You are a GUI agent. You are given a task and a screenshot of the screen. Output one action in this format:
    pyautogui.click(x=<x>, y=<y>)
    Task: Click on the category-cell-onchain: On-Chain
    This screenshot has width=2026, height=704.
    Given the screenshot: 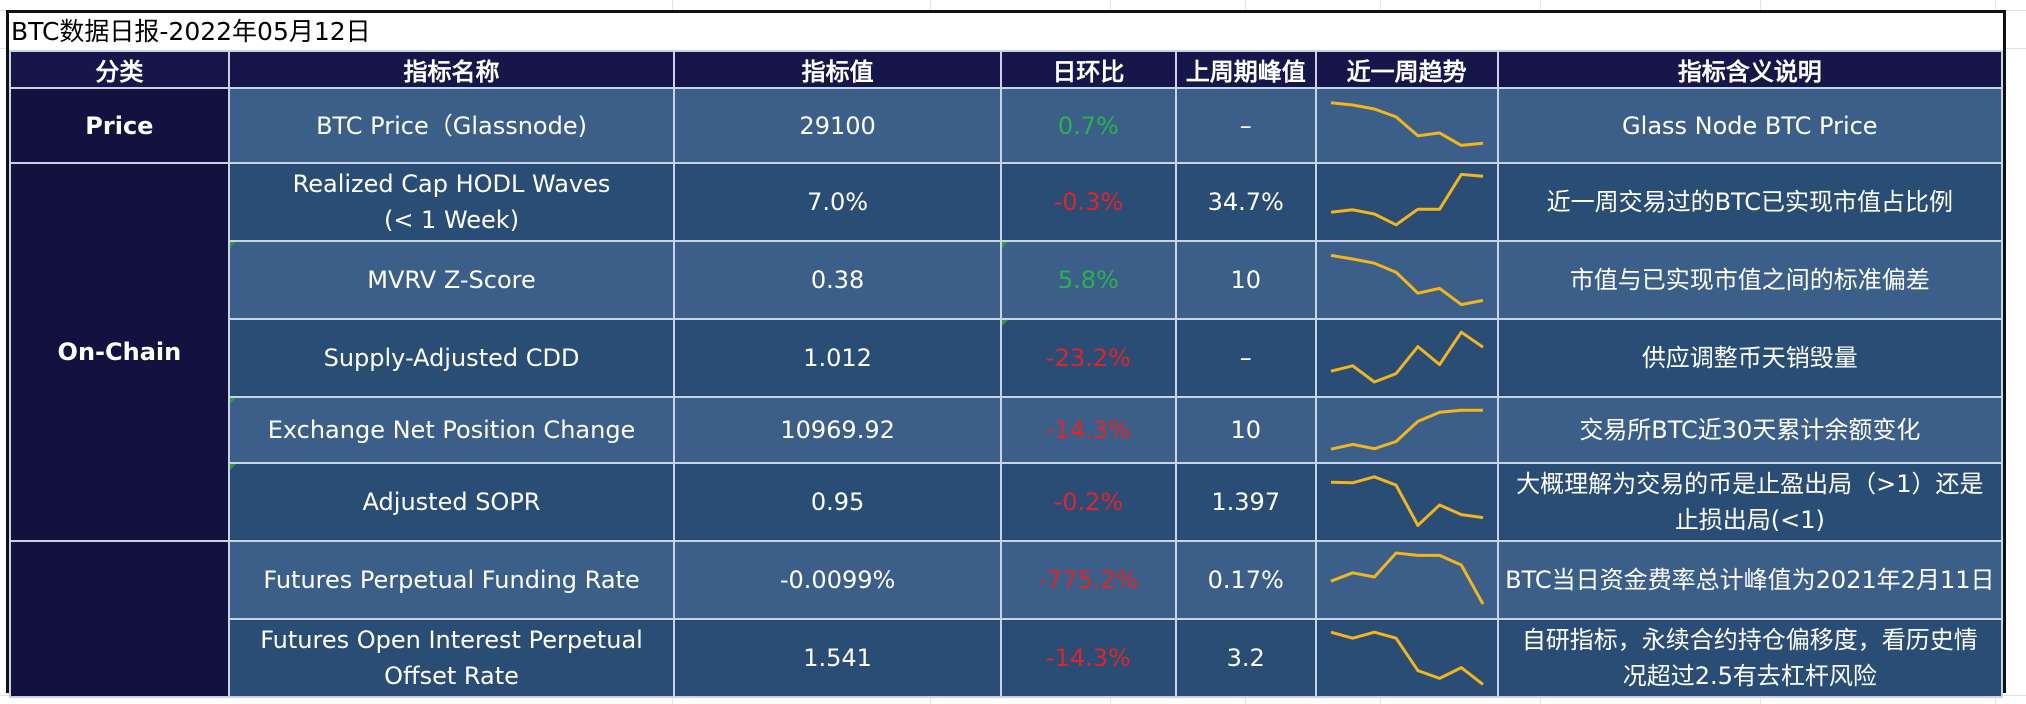 What is the action you would take?
    pyautogui.click(x=119, y=352)
    